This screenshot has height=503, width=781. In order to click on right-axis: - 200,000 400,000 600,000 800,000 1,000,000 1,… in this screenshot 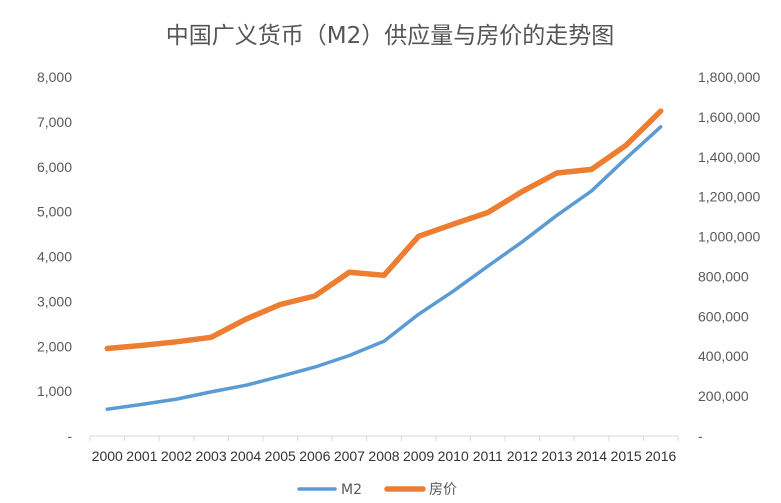, I will do `click(729, 256)`.